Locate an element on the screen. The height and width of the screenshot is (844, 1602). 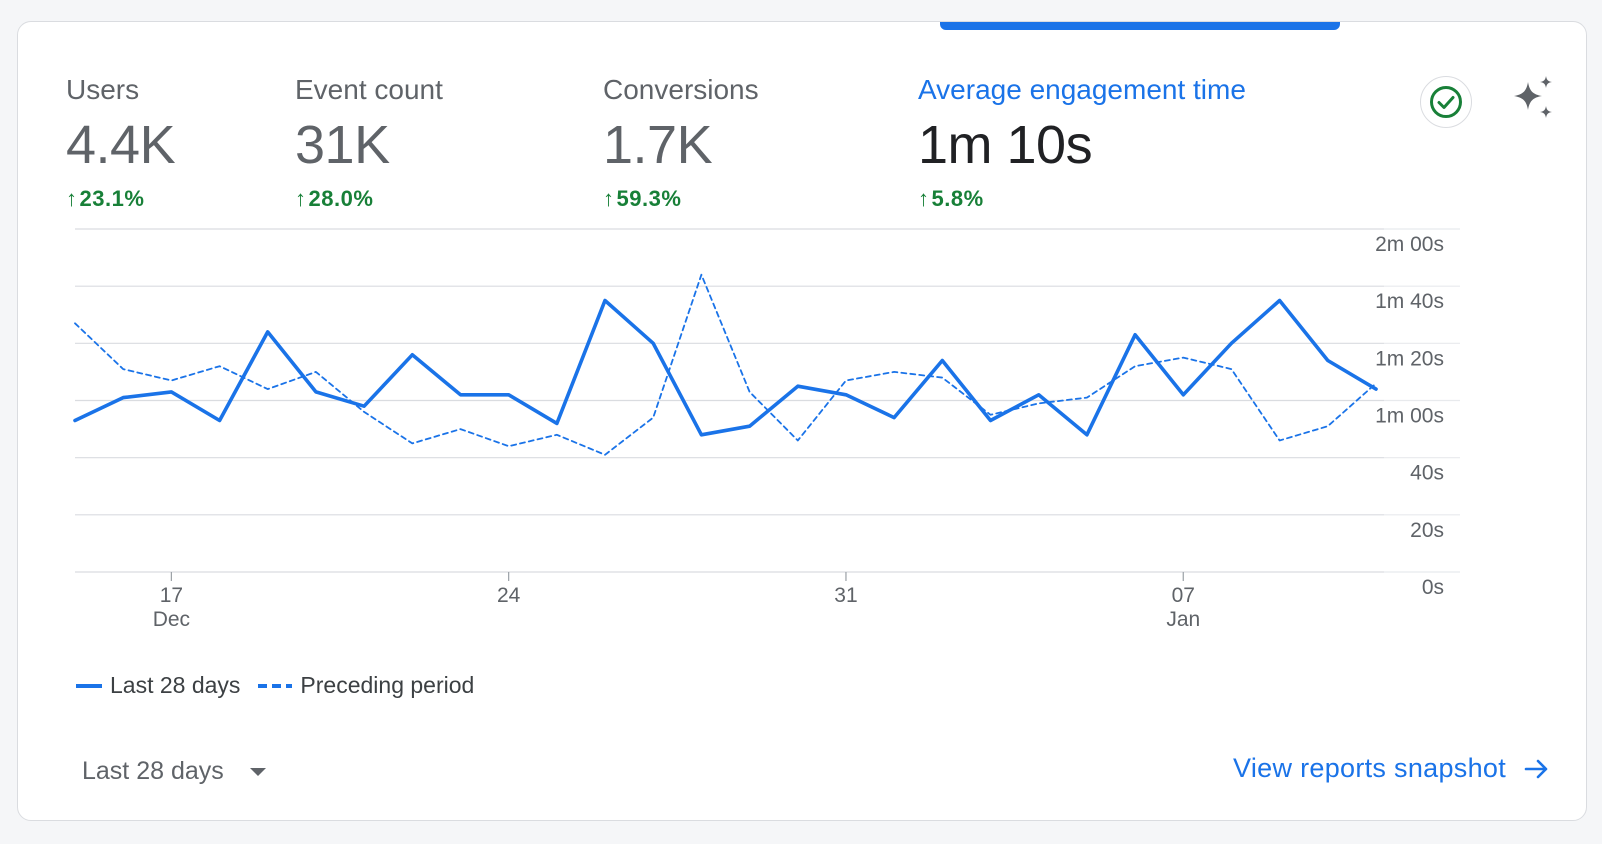
arrow-right-icon is located at coordinates (1536, 768).